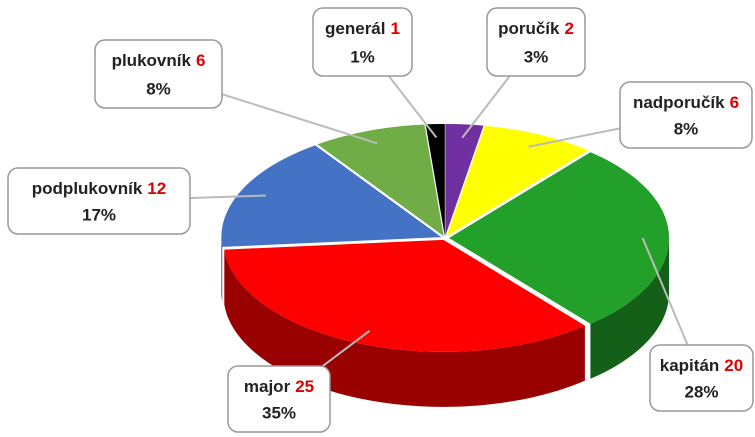 The image size is (755, 437). I want to click on callout-label: poručík 2, so click(536, 28).